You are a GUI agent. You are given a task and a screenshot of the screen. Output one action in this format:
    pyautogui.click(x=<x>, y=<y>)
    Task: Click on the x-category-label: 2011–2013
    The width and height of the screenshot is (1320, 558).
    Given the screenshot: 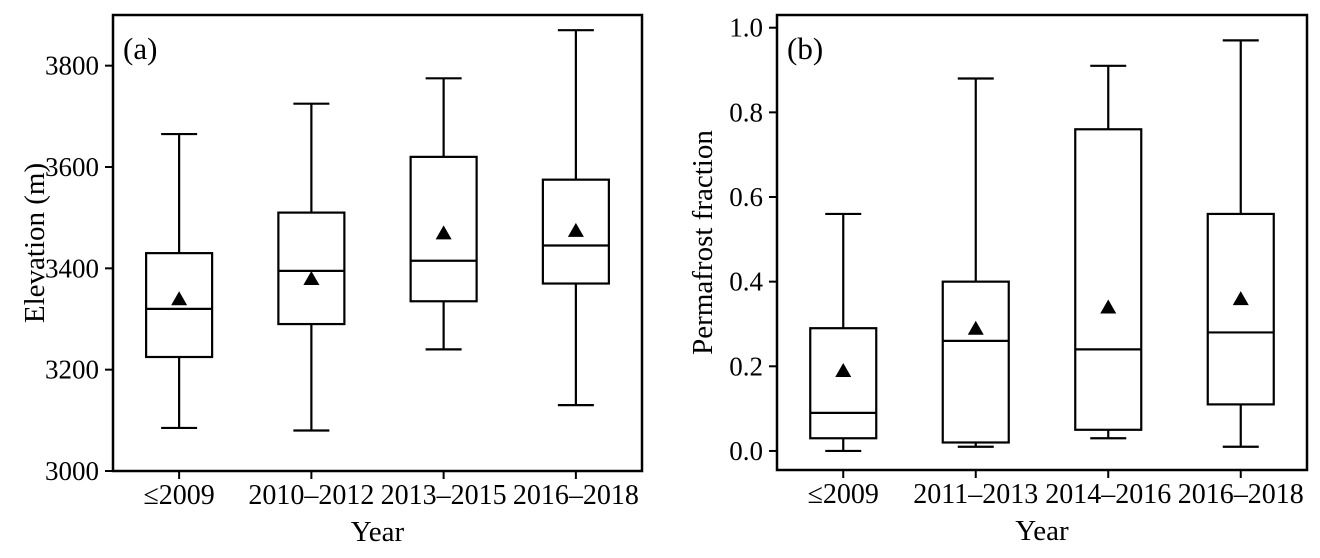 What is the action you would take?
    pyautogui.click(x=975, y=494)
    